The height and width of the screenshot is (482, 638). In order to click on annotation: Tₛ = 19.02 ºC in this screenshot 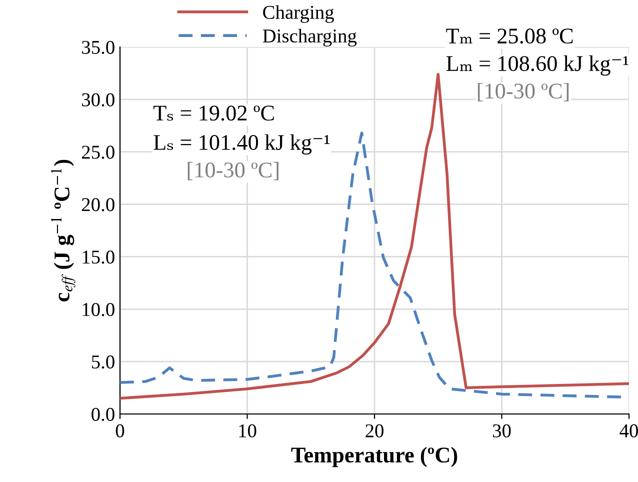, I will do `click(213, 113)`.